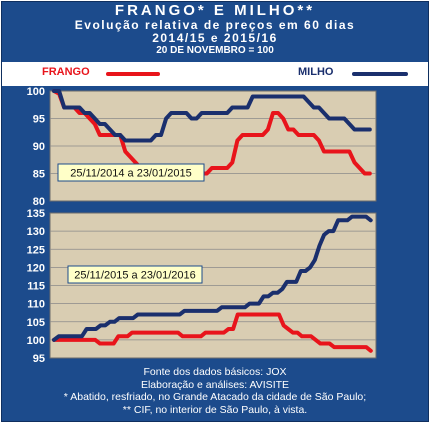 This screenshot has width=430, height=423. What do you see at coordinates (36, 250) in the screenshot?
I see `y-tick-label: 125` at bounding box center [36, 250].